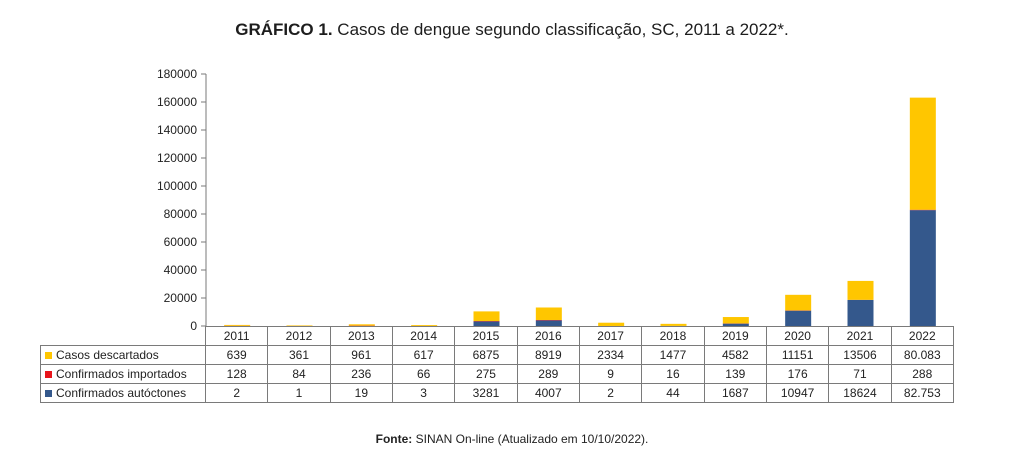 The width and height of the screenshot is (1024, 466). Describe the element at coordinates (797, 336) in the screenshot. I see `x-tick-label: 2020` at that location.